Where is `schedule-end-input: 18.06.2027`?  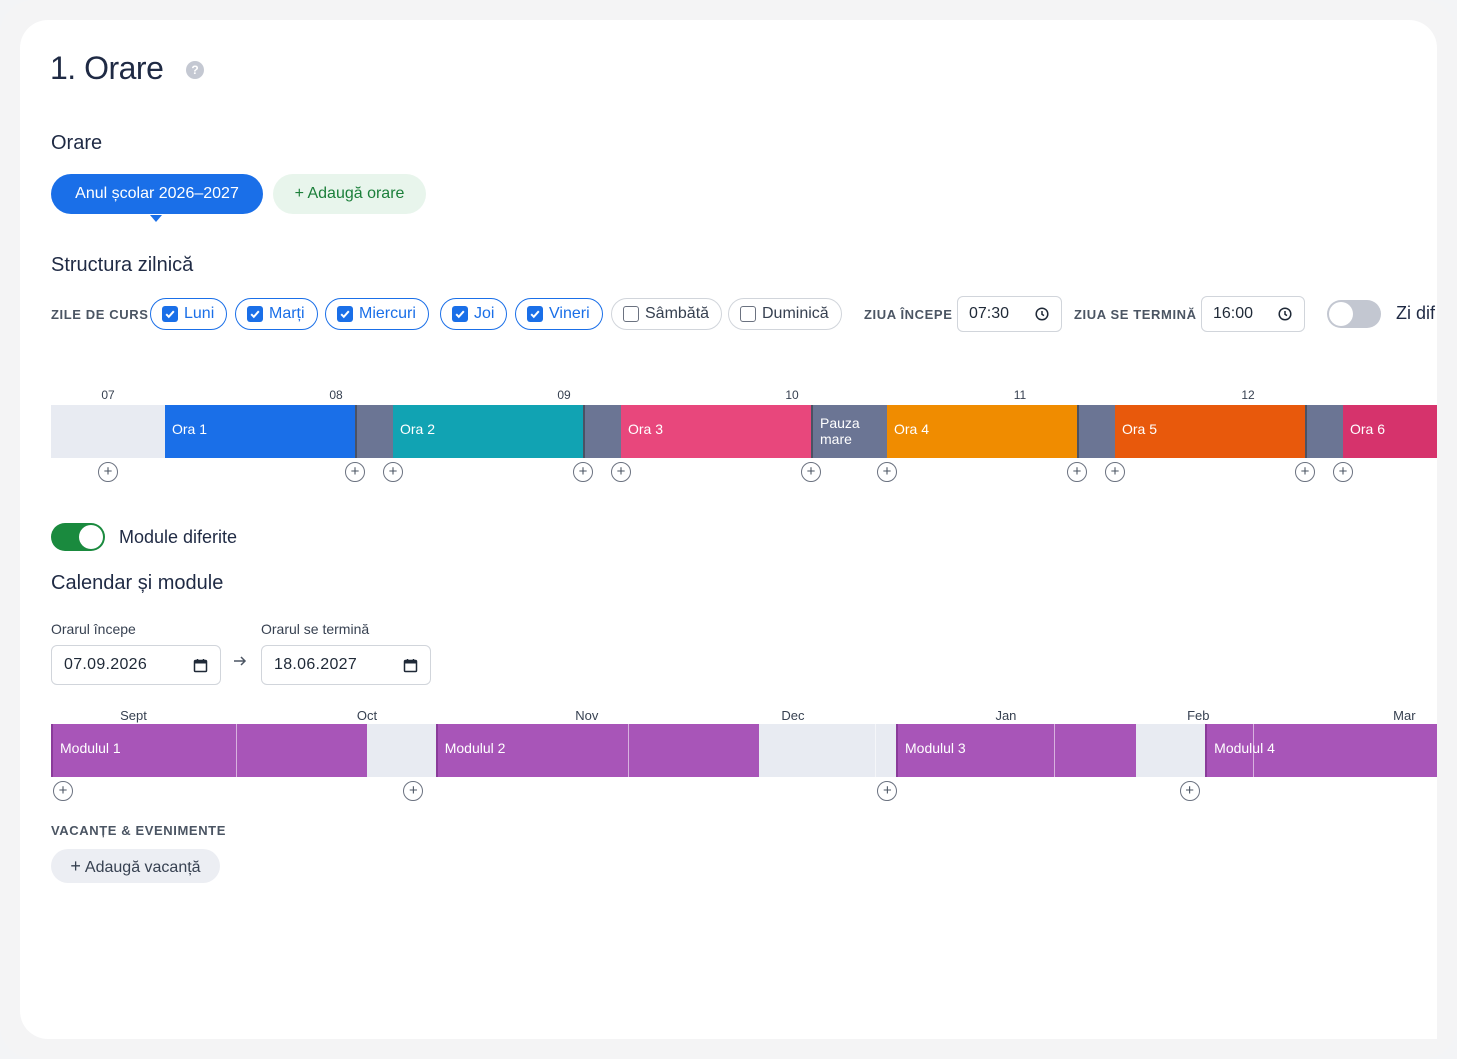 schedule-end-input: 18.06.2027 is located at coordinates (346, 665).